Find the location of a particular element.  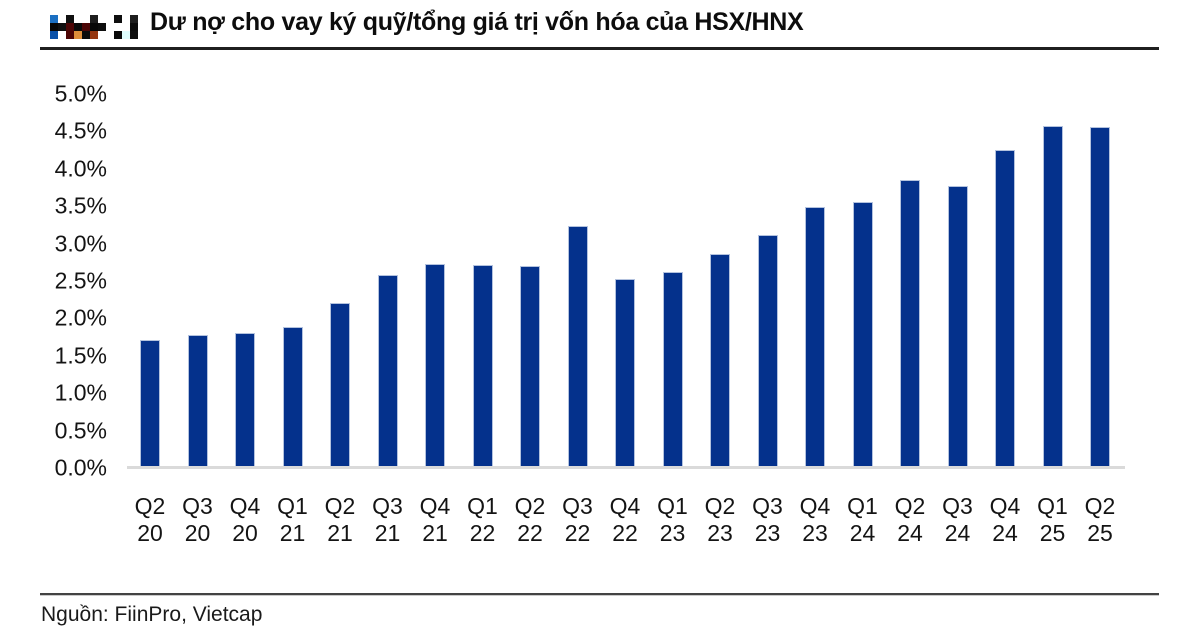

y-axis-tick-label: 5.0% is located at coordinates (80, 93).